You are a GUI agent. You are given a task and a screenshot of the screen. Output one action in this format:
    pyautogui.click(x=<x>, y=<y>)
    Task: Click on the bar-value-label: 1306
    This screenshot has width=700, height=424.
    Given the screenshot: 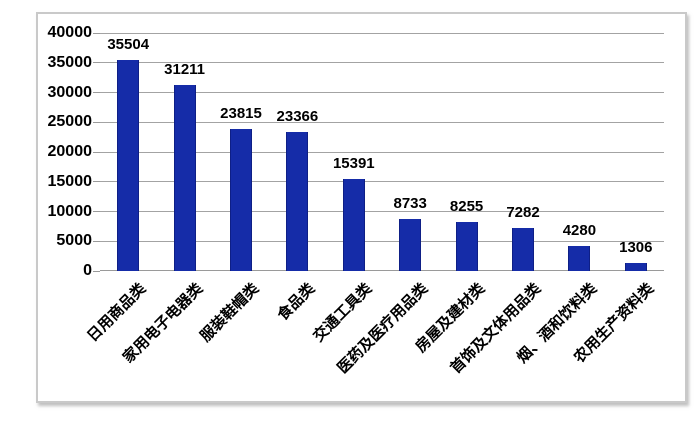 What is the action you would take?
    pyautogui.click(x=636, y=247)
    